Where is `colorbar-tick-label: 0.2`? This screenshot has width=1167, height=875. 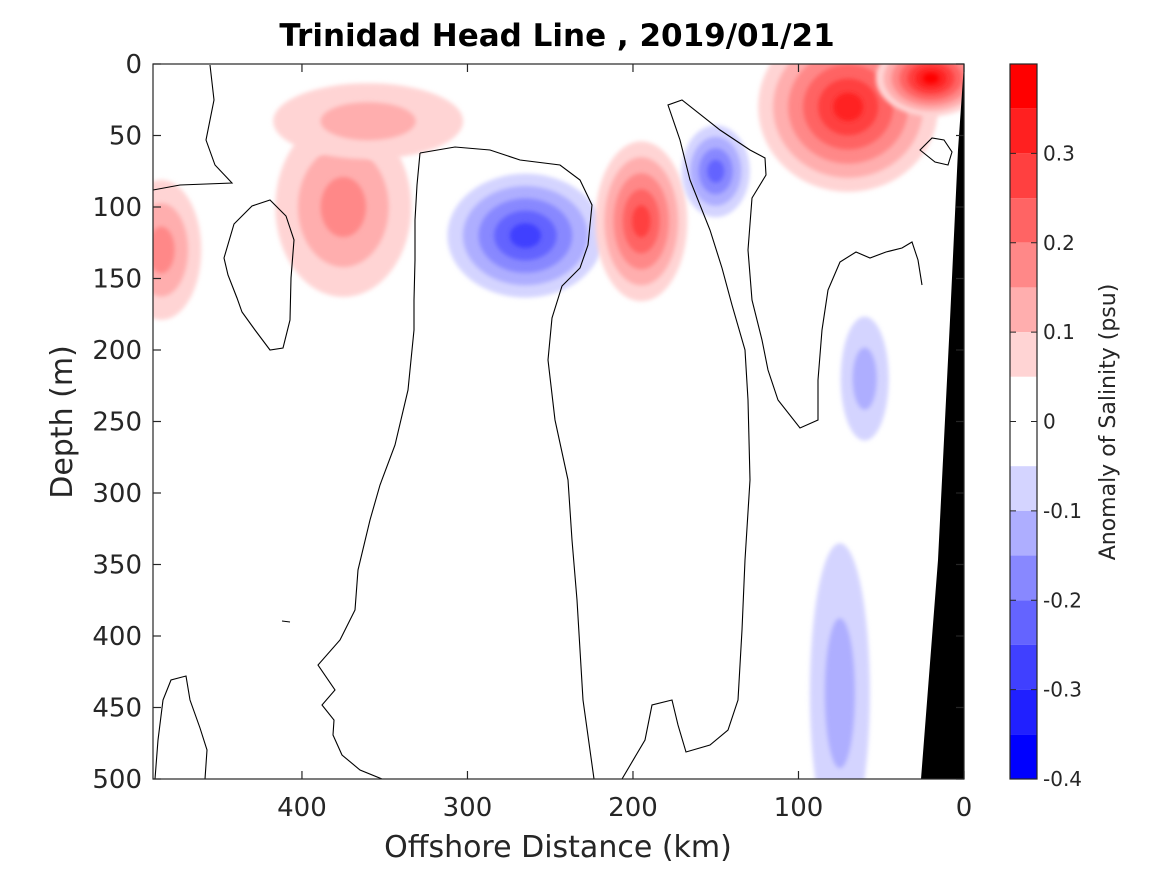
colorbar-tick-label: 0.2 is located at coordinates (1059, 243).